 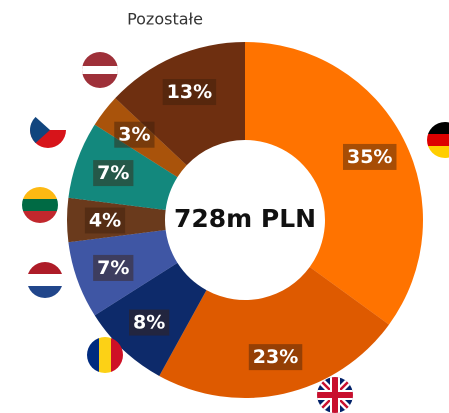 I want to click on flag-czech, so click(x=48, y=130).